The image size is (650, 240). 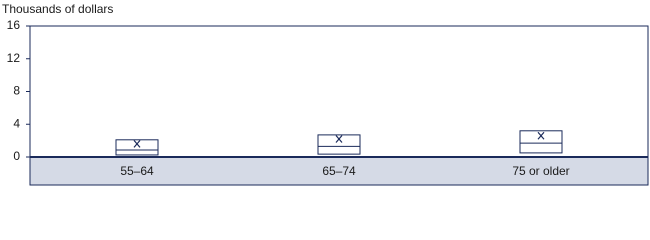 I want to click on category-band, so click(x=339, y=171).